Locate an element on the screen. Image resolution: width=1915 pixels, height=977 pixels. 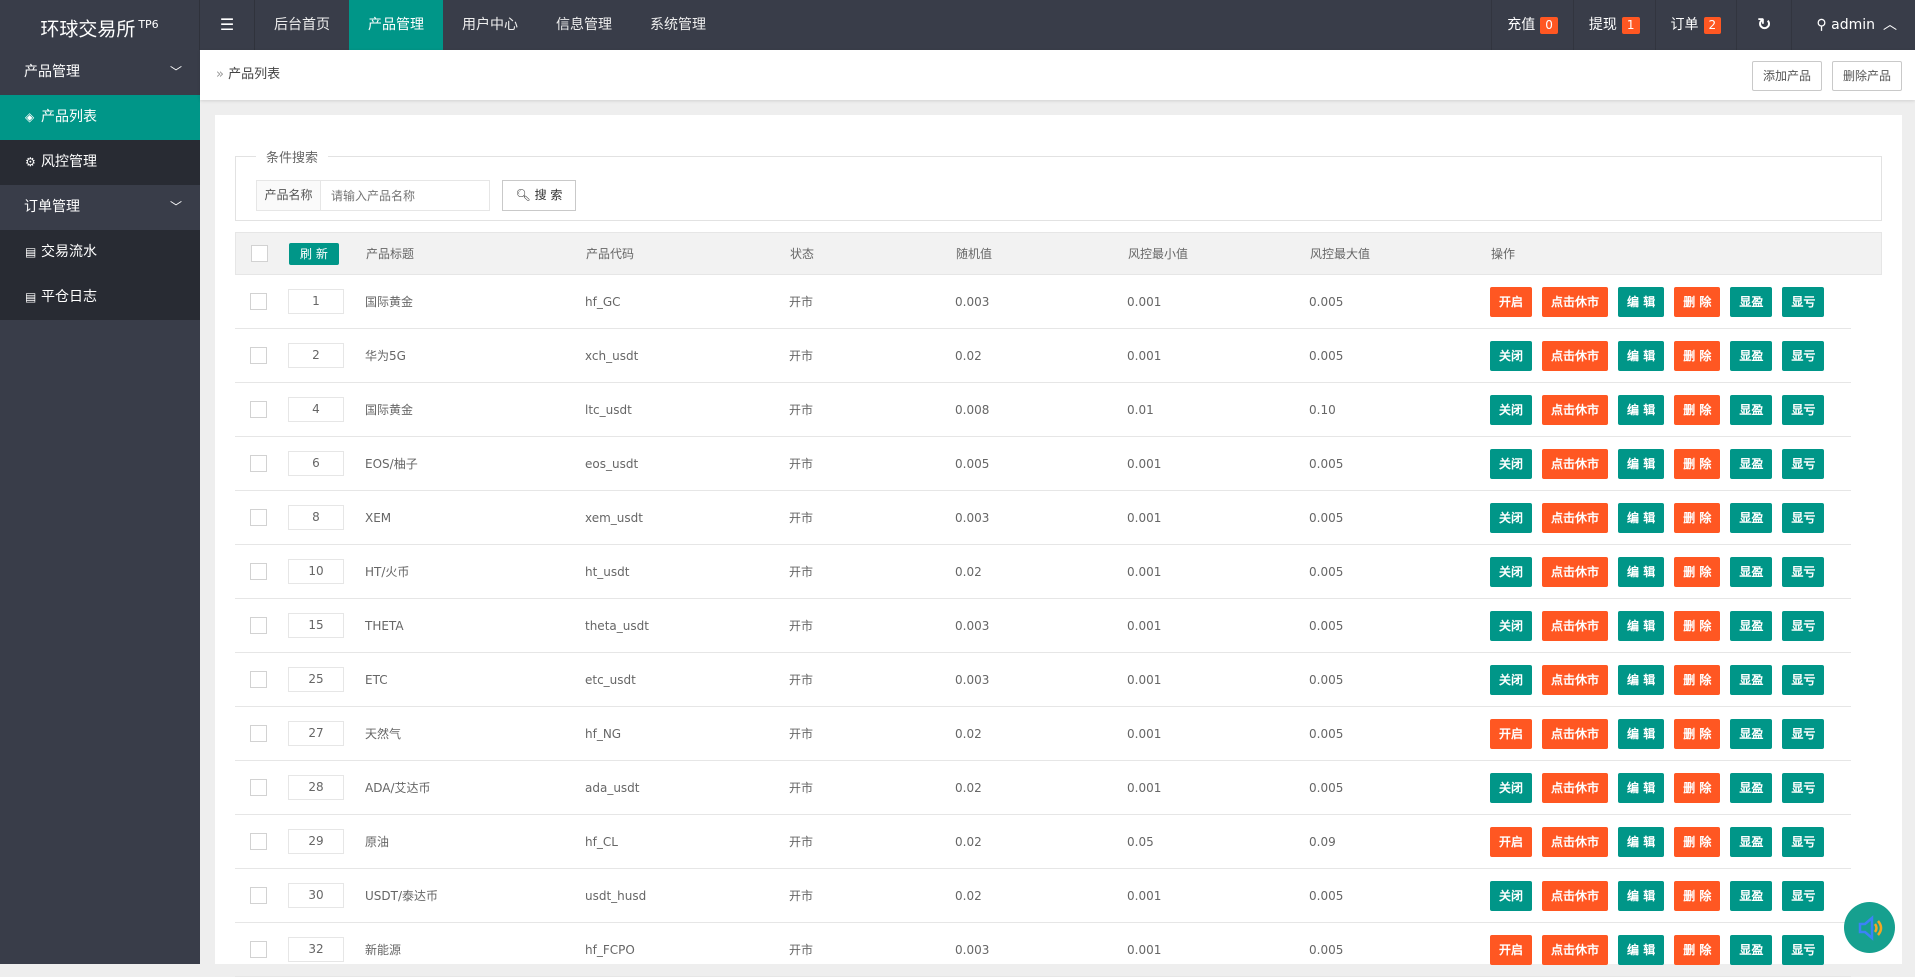
sound-toggle-button is located at coordinates (1869, 927).